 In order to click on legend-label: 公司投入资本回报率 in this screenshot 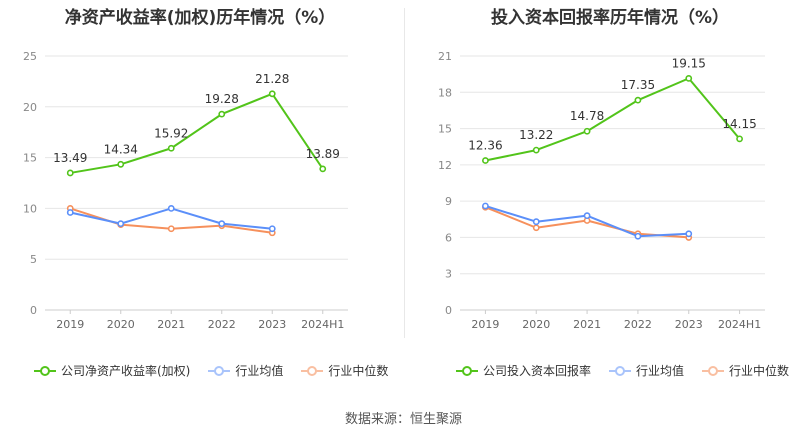, I will do `click(537, 371)`.